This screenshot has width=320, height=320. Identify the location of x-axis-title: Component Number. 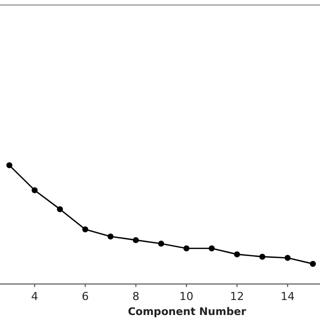
(187, 312).